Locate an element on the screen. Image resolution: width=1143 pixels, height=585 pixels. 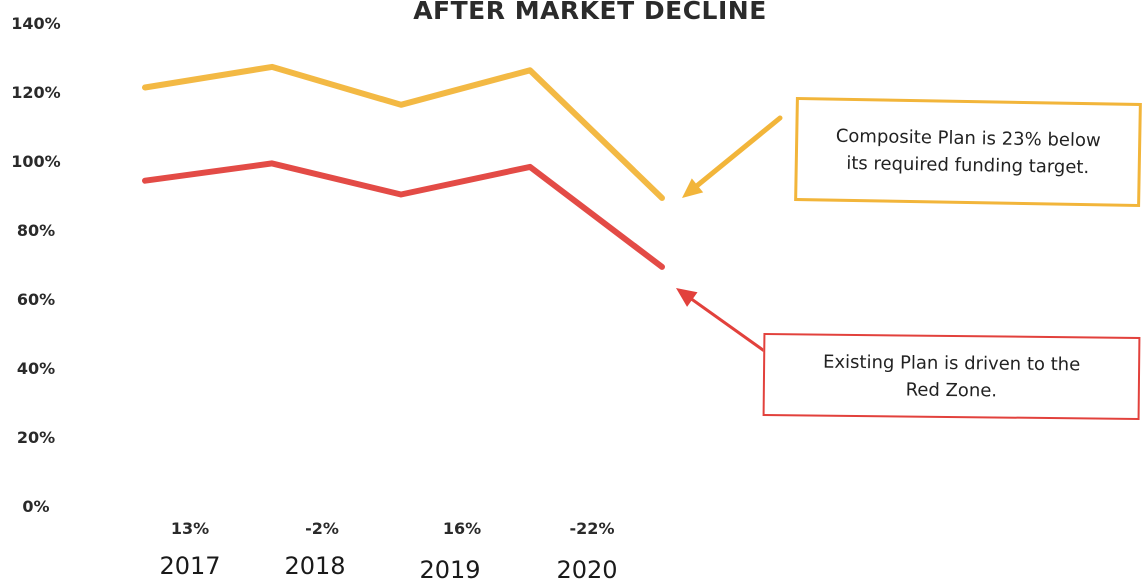
y-tick-label: 80% is located at coordinates (36, 230).